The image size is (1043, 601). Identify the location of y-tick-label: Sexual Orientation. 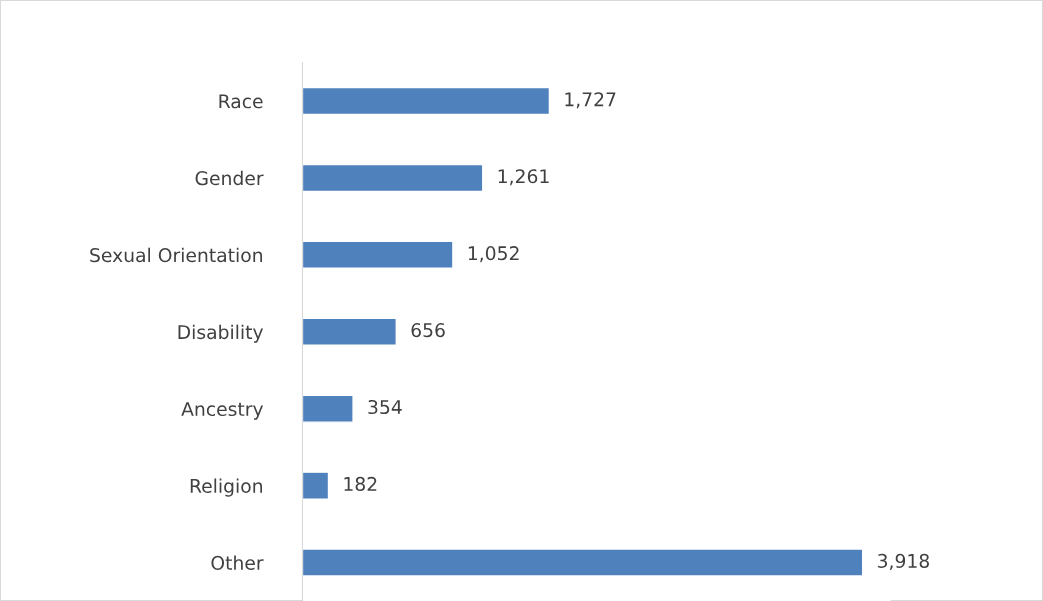
(176, 255).